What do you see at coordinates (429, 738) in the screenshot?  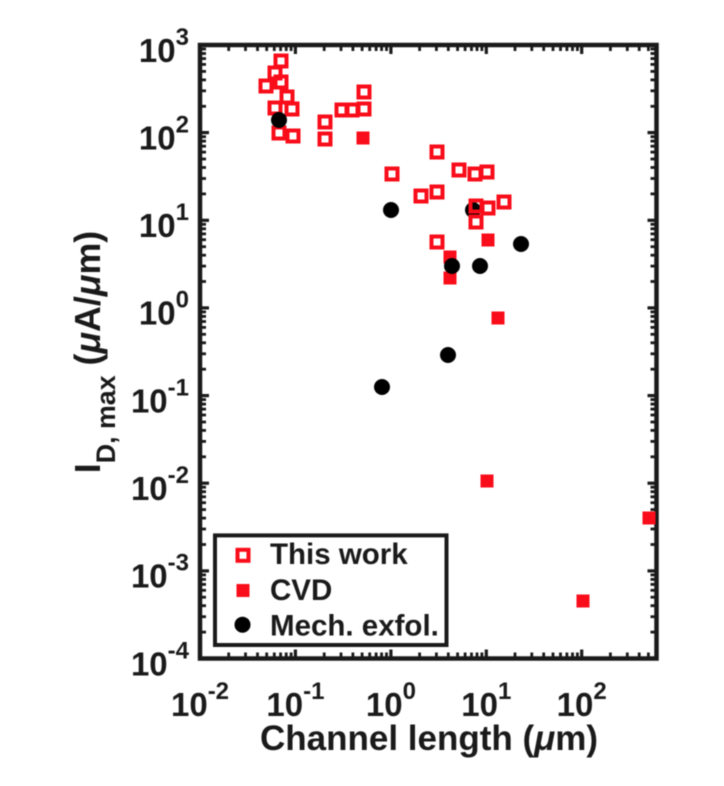 I see `svg-text: Channel length (μm)` at bounding box center [429, 738].